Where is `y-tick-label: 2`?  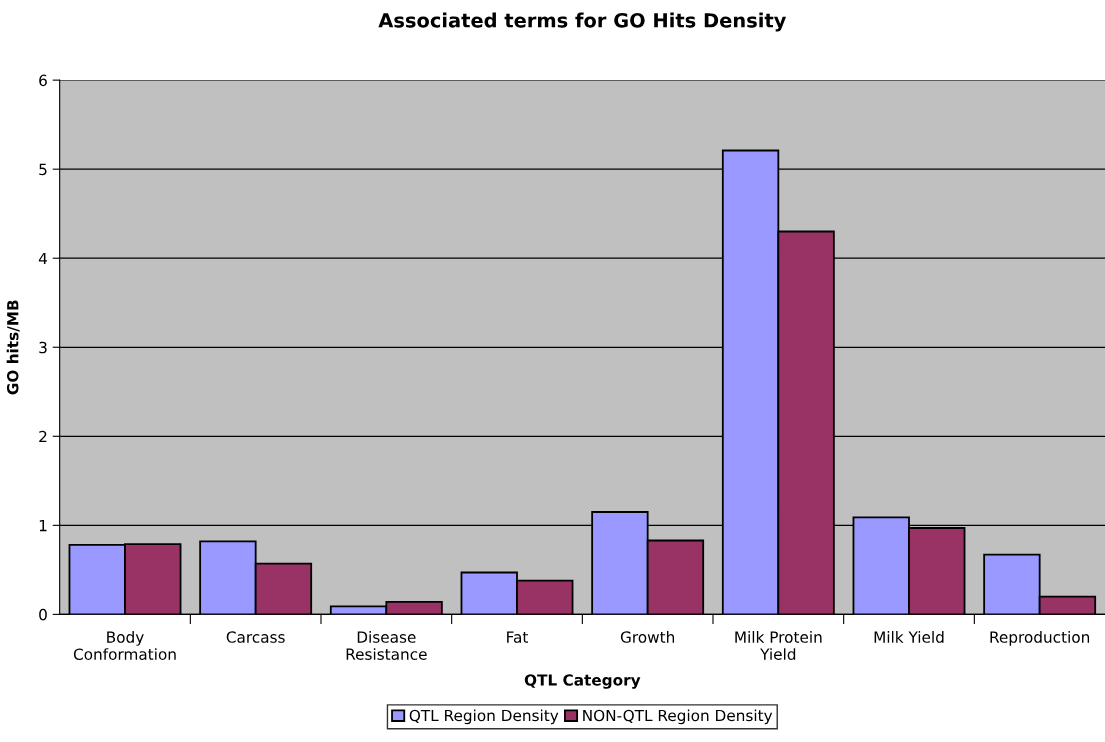
y-tick-label: 2 is located at coordinates (43, 436).